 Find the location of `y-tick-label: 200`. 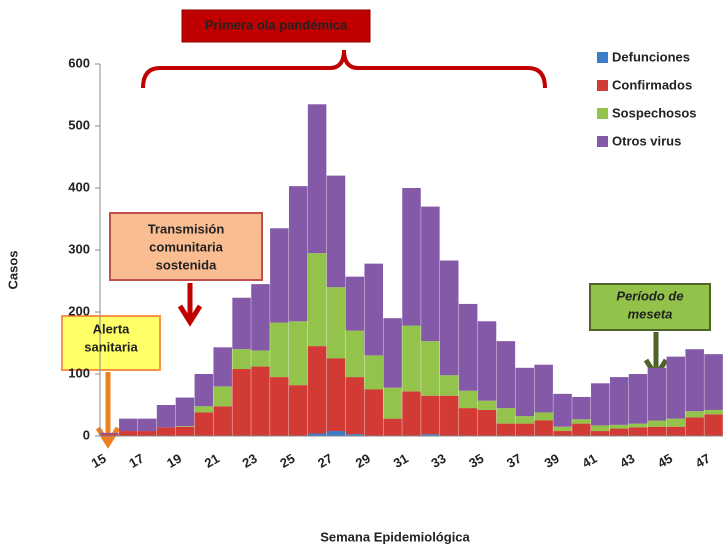

y-tick-label: 200 is located at coordinates (79, 310).